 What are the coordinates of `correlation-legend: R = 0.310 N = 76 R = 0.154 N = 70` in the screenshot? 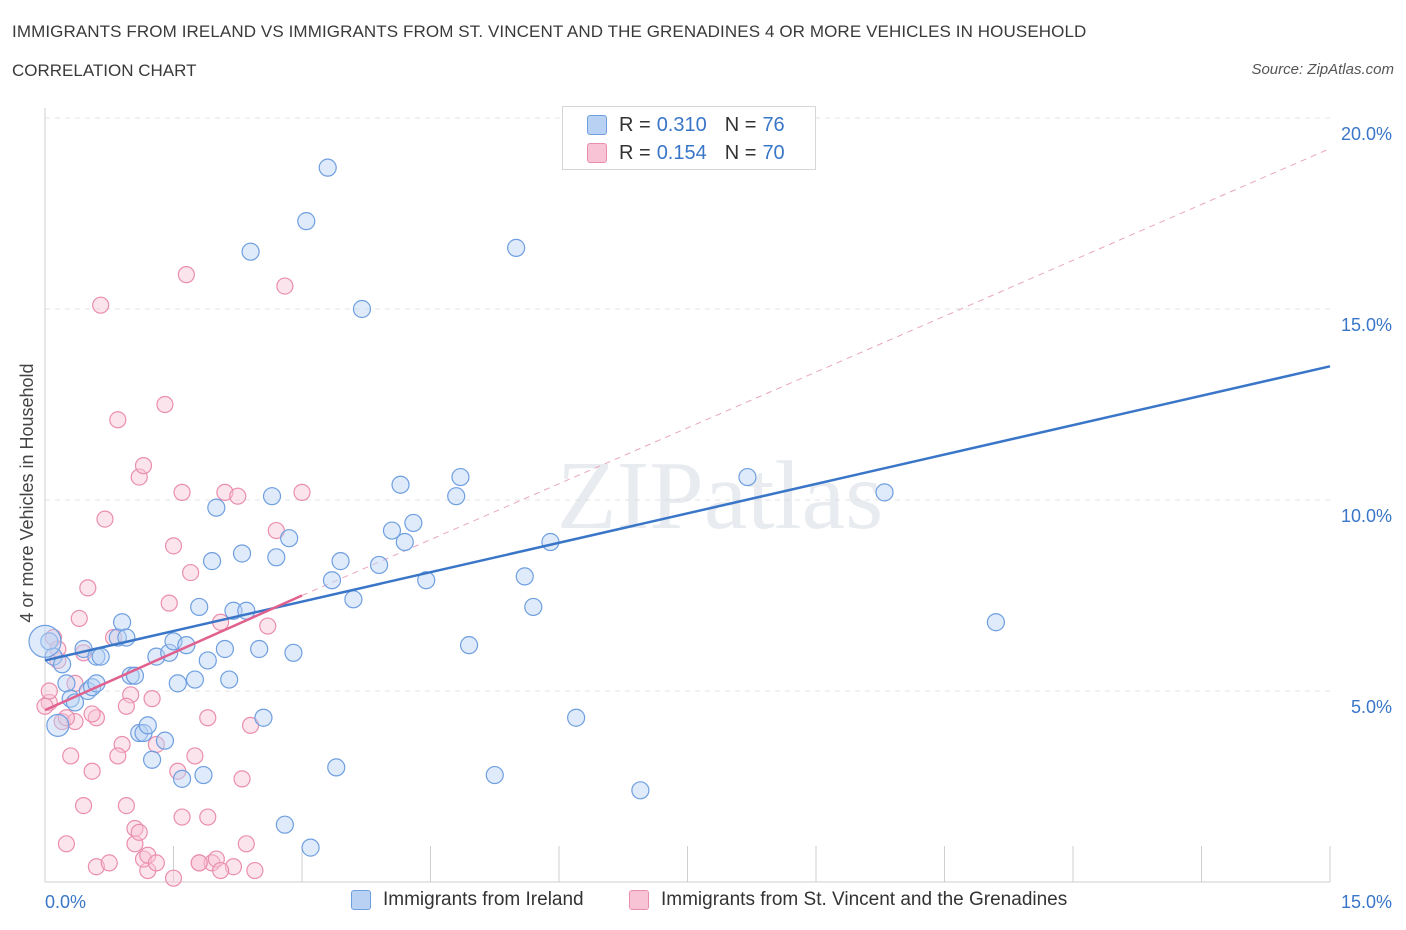 It's located at (689, 138).